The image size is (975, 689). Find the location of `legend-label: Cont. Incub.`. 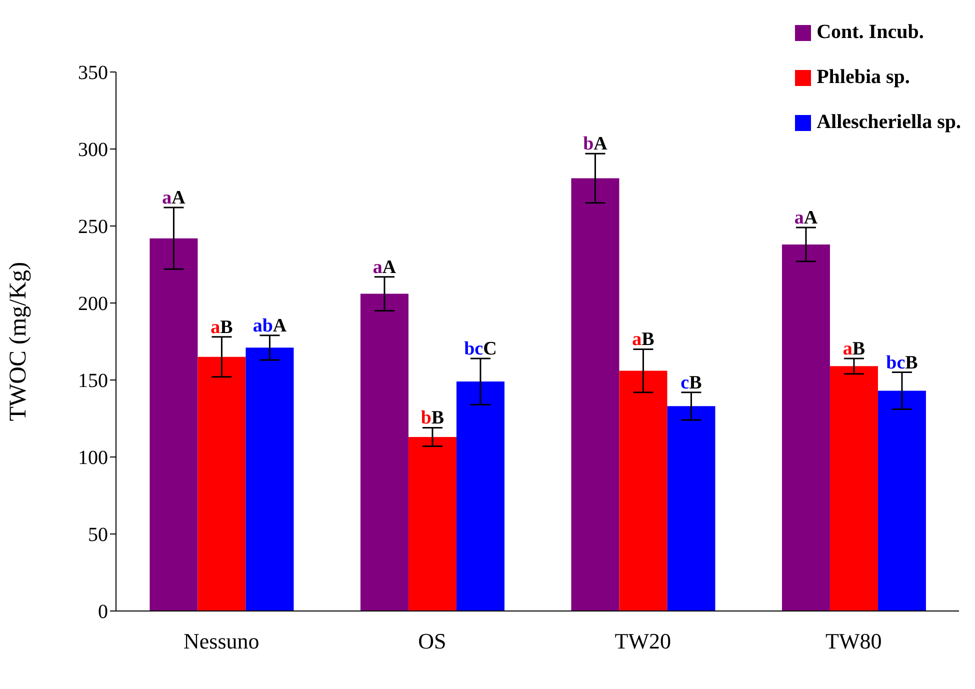

legend-label: Cont. Incub. is located at coordinates (870, 32).